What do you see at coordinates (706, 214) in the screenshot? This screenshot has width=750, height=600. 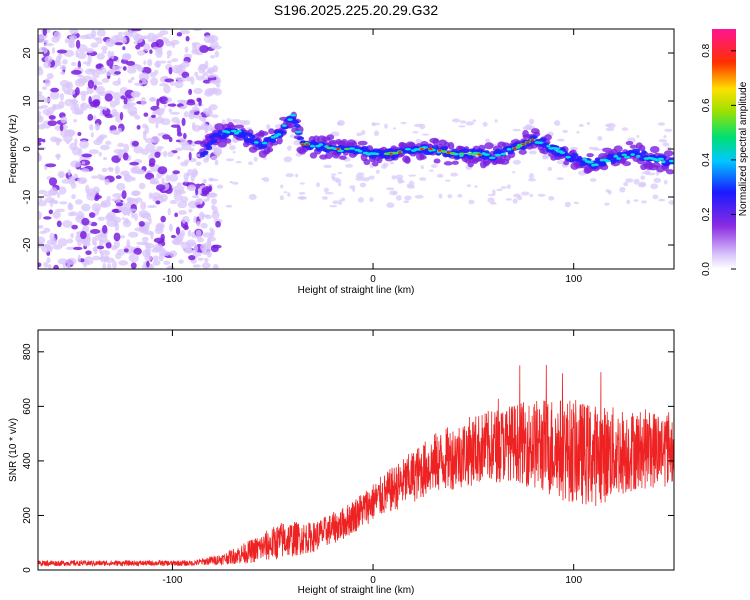 I see `colorbar-tick-label: 0.2` at bounding box center [706, 214].